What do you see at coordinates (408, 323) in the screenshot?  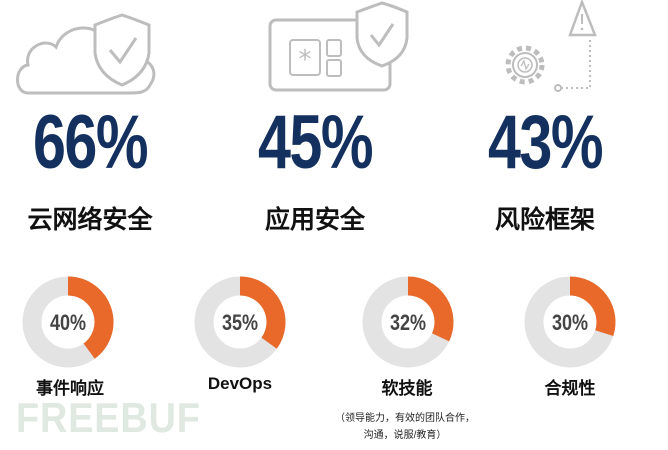 I see `donut-value-label: 32%` at bounding box center [408, 323].